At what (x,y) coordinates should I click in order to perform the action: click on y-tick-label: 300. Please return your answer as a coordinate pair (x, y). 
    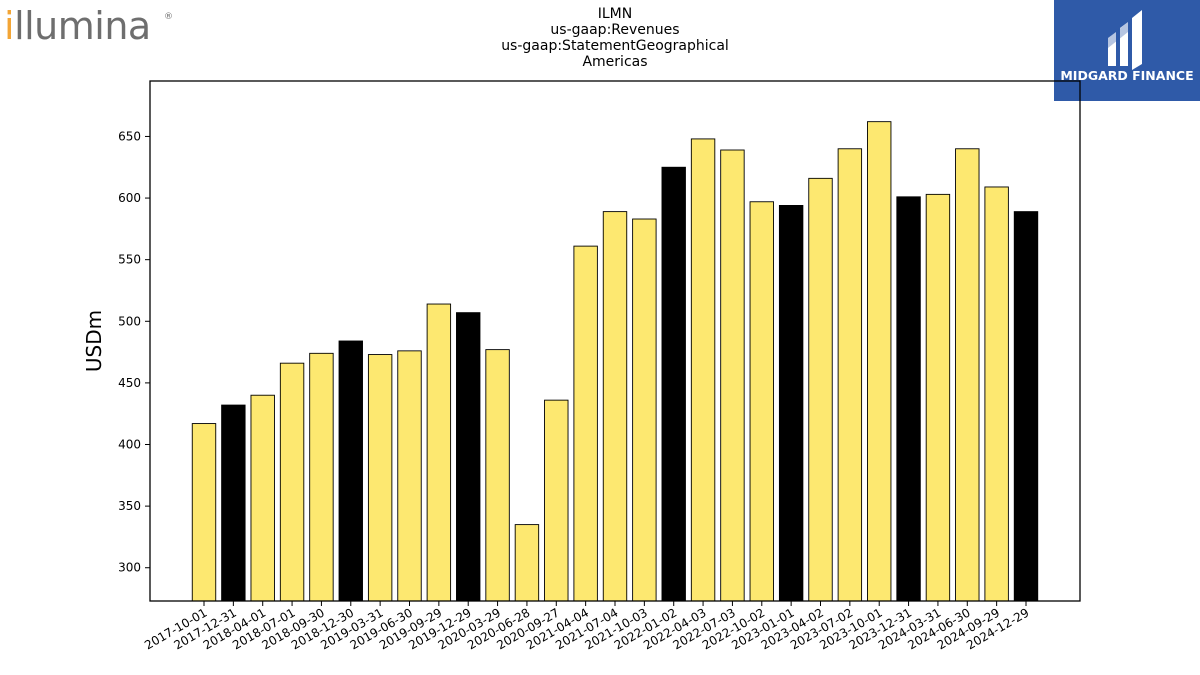
    Looking at the image, I should click on (129, 568).